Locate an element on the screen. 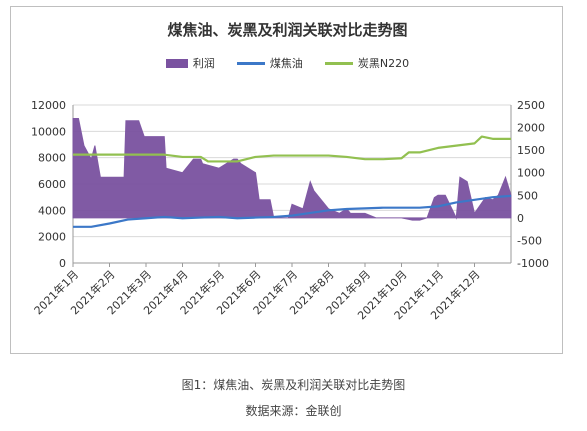 Image resolution: width=587 pixels, height=431 pixels. y-tick-right: -500 is located at coordinates (529, 240).